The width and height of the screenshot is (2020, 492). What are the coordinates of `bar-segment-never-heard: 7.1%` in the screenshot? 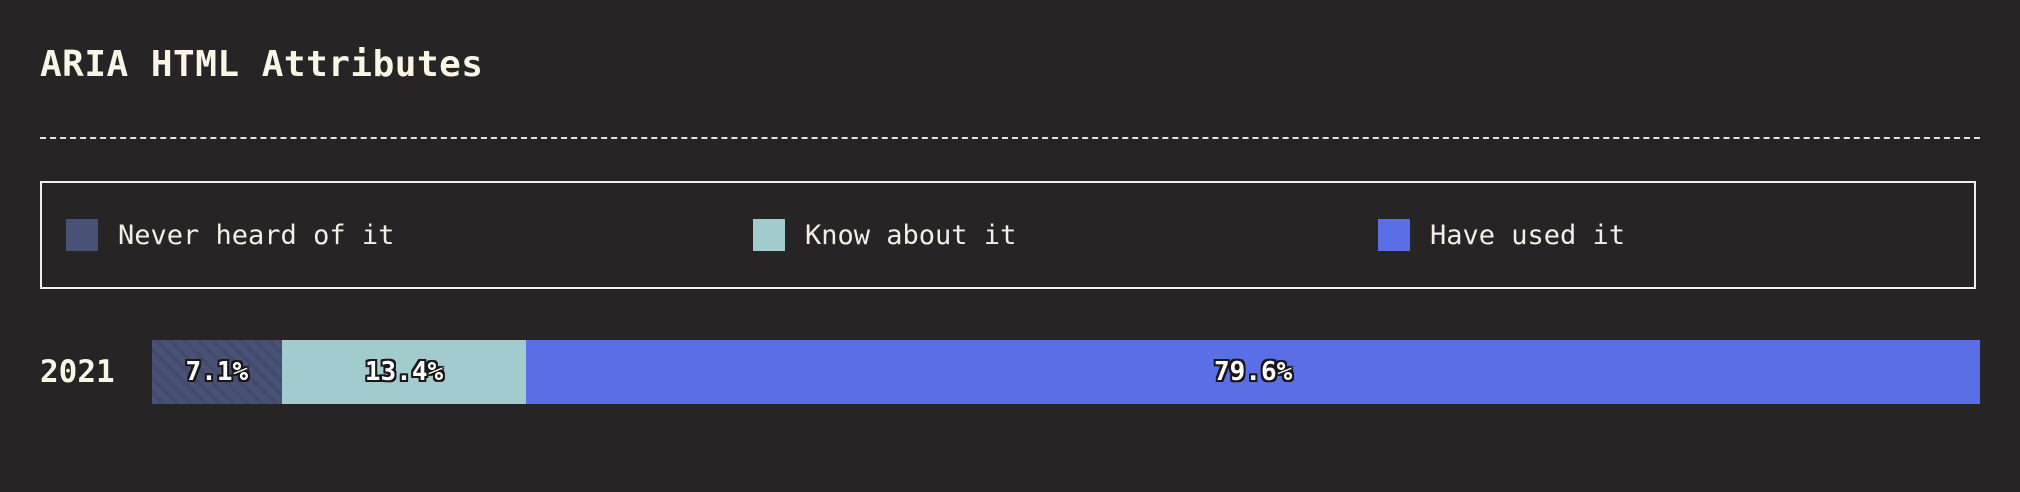 It's located at (217, 372).